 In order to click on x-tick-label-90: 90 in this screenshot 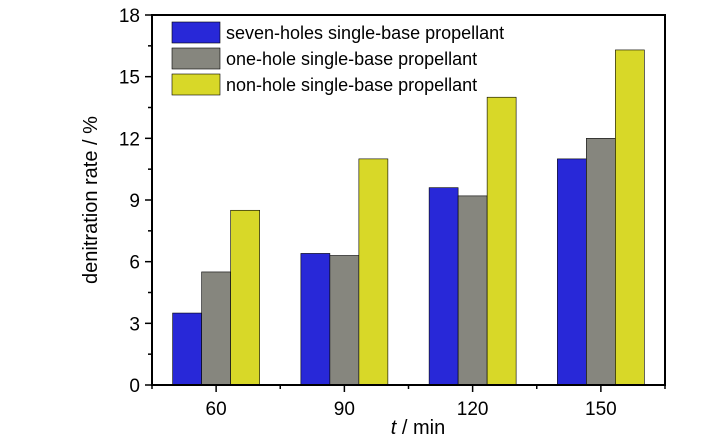, I will do `click(344, 409)`.